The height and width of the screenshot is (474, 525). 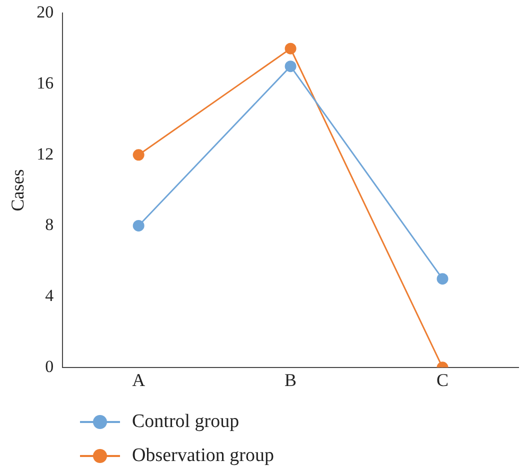 What do you see at coordinates (442, 380) in the screenshot?
I see `x-tick-label: C` at bounding box center [442, 380].